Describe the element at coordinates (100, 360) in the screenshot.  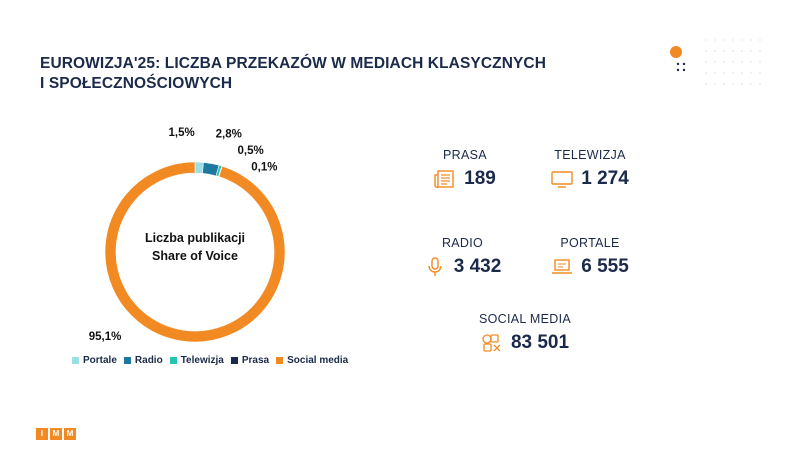
I see `legend-label: Portale` at that location.